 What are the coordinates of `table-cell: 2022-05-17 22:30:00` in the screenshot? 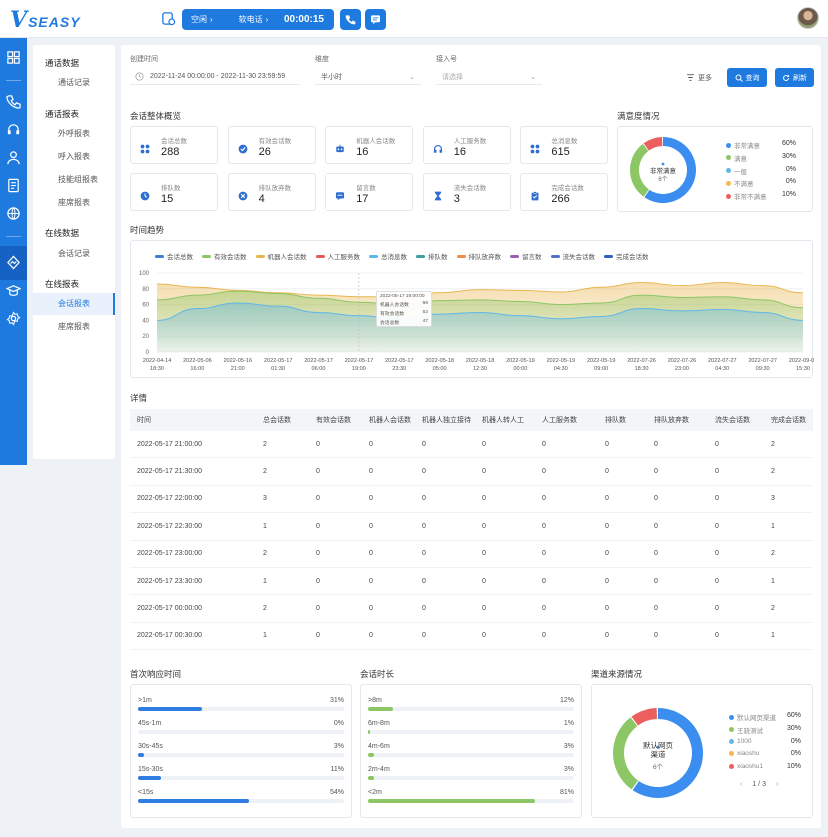 It's located at (169, 526).